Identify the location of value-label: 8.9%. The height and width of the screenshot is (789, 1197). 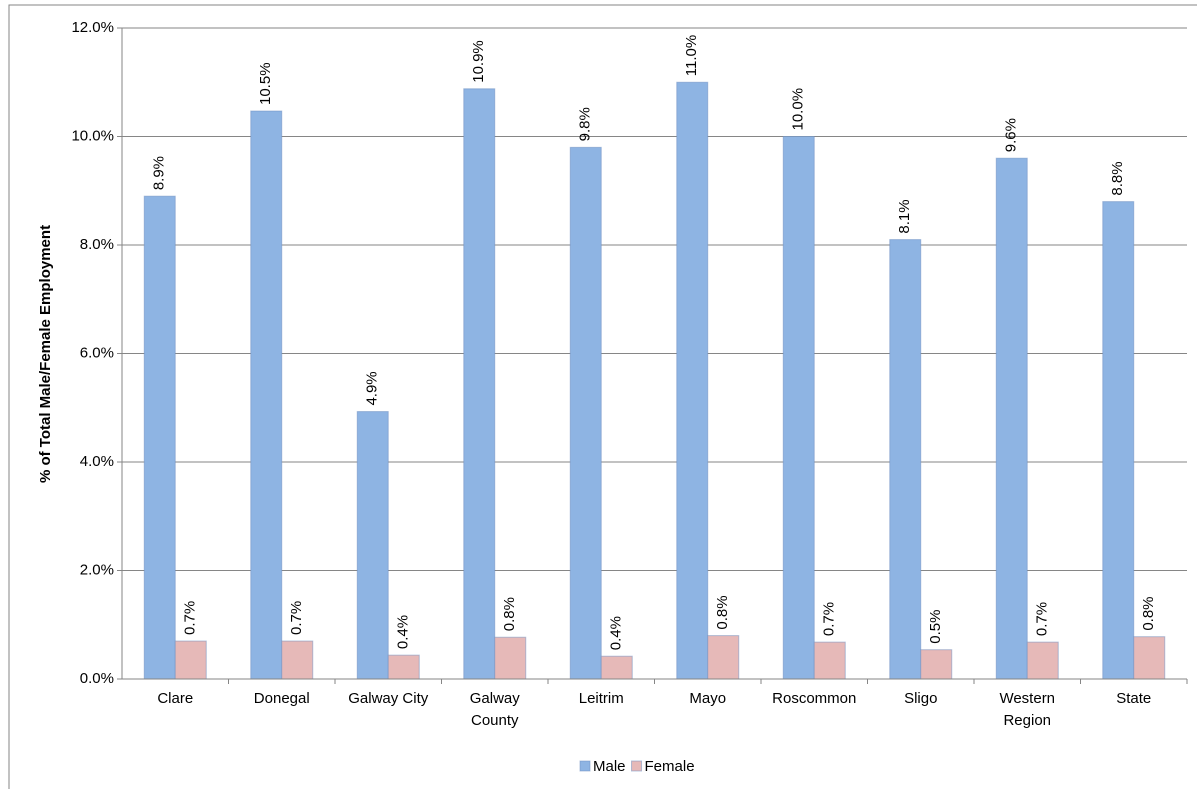
(159, 173).